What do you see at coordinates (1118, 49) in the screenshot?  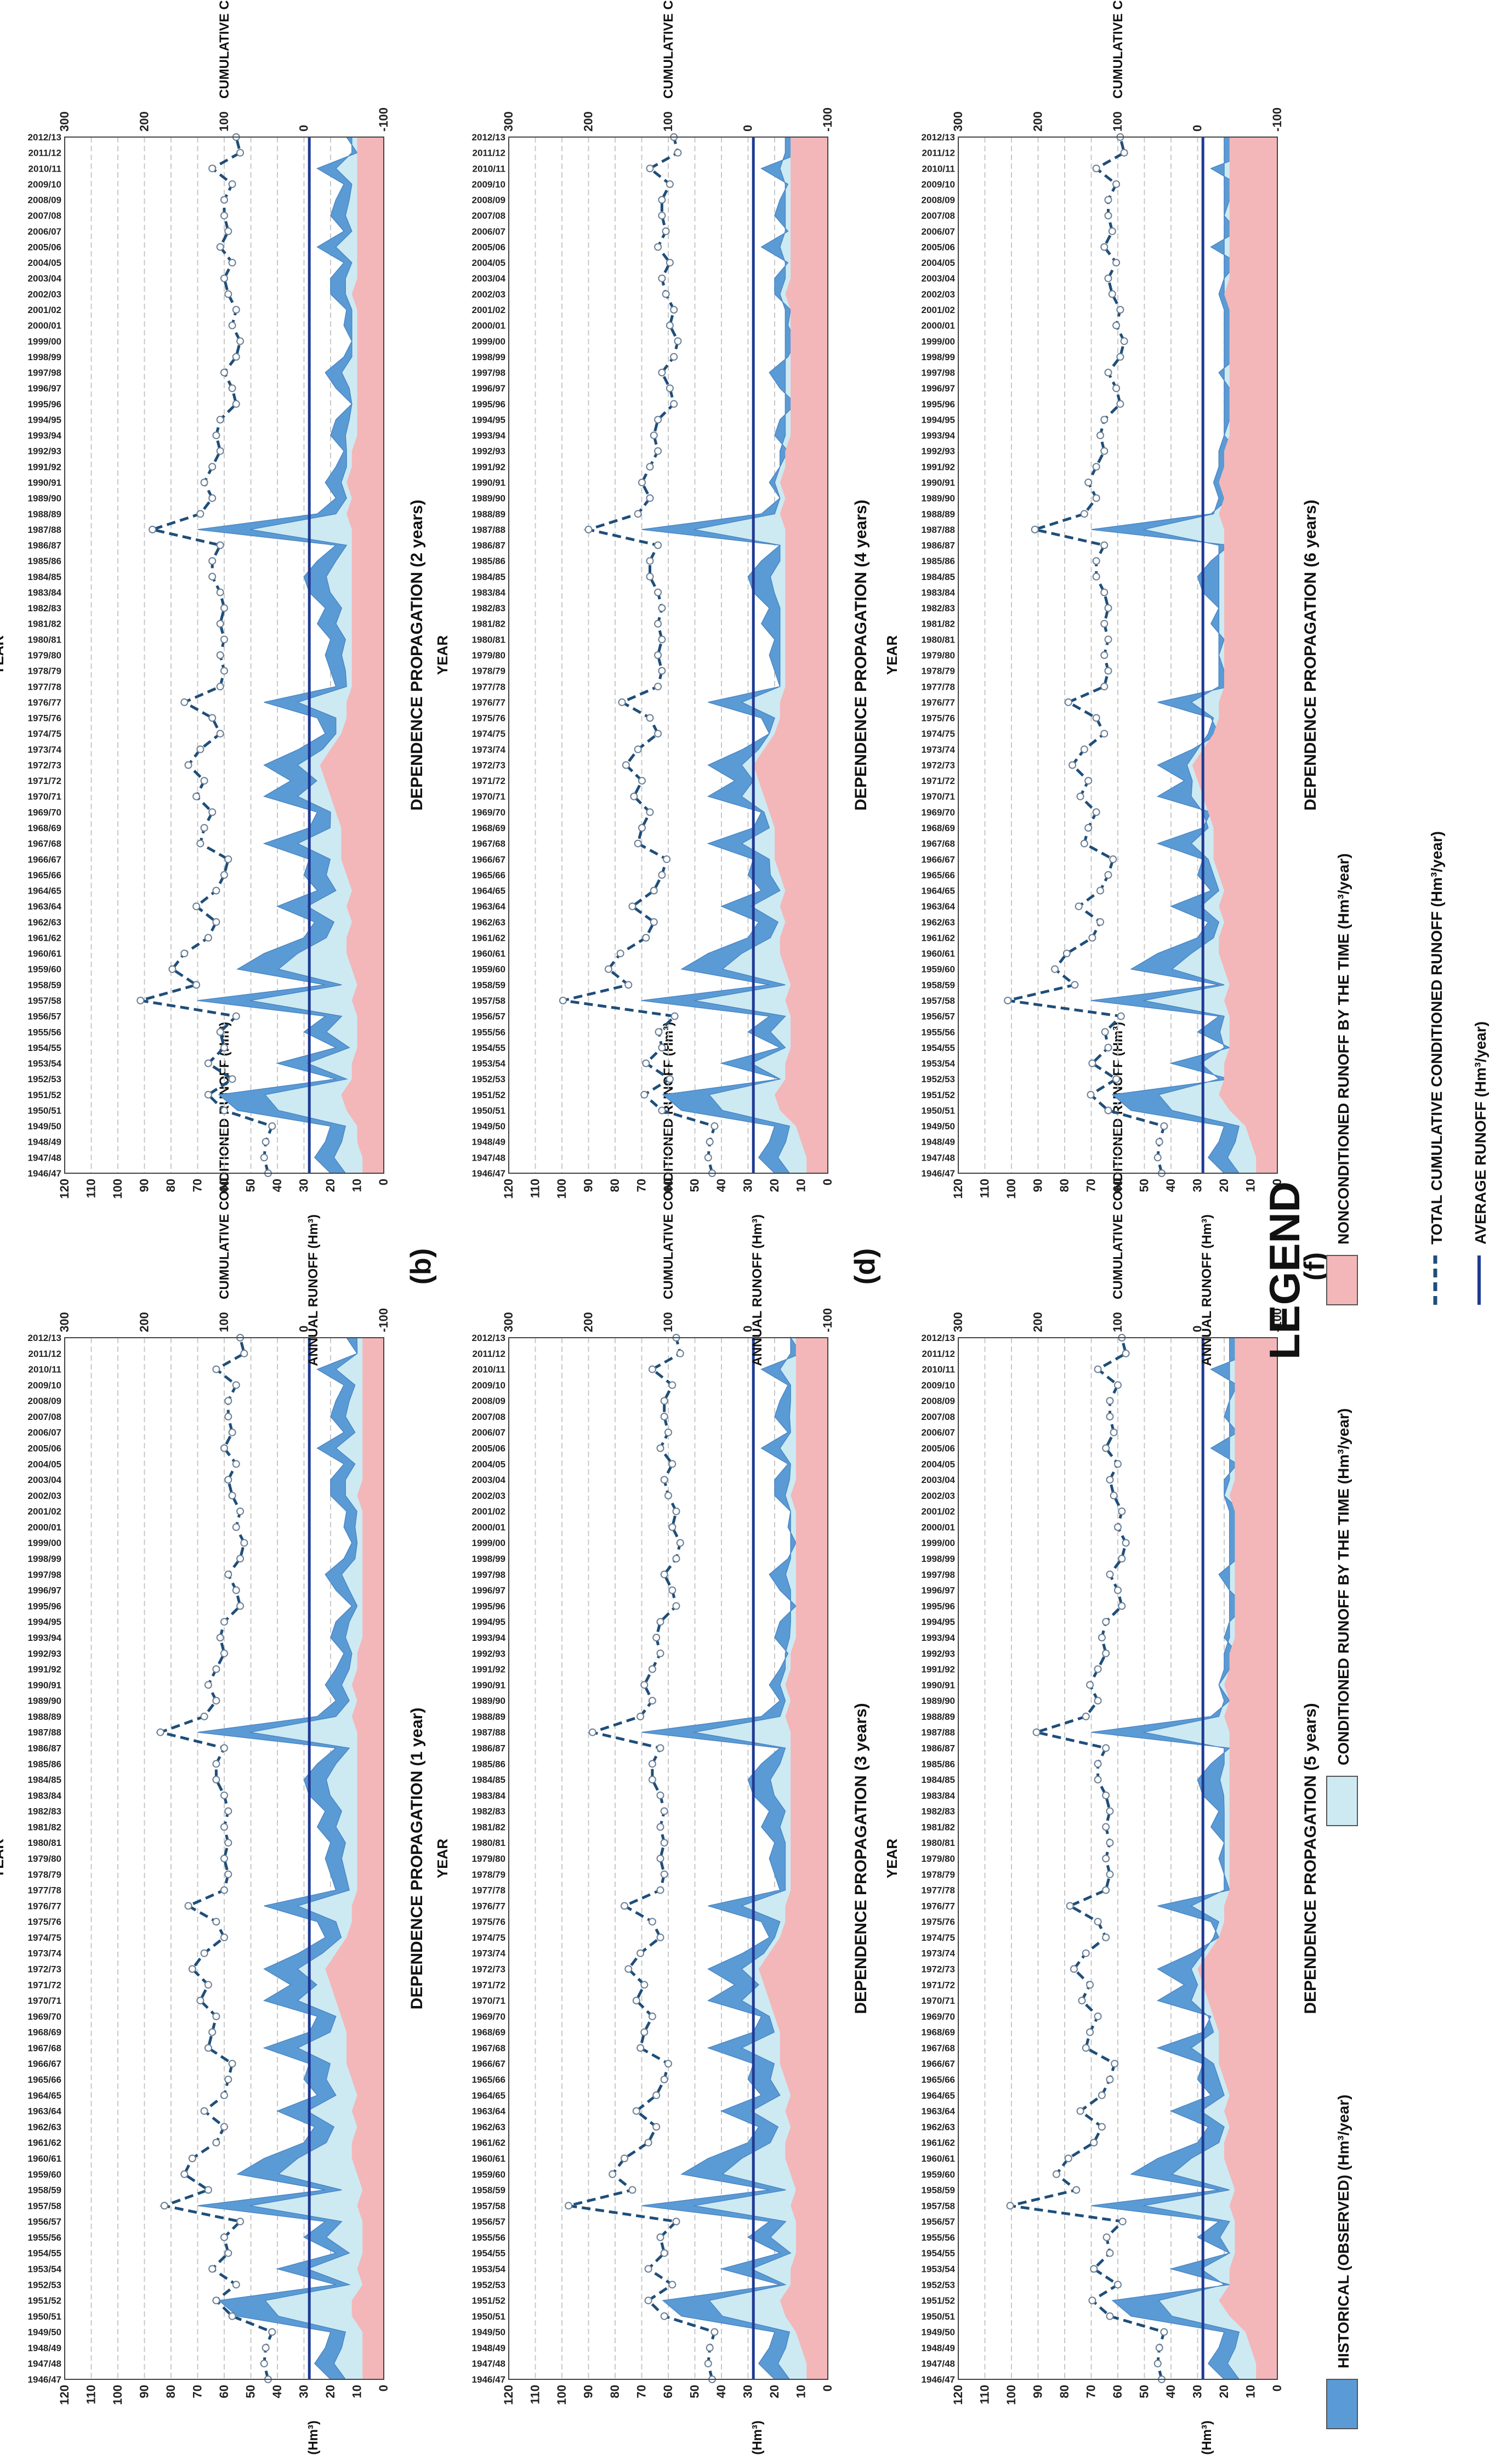 I see `cumulative-axis-label: CUMULATIVE CONDITIONED RUNOFF (Hm³)` at bounding box center [1118, 49].